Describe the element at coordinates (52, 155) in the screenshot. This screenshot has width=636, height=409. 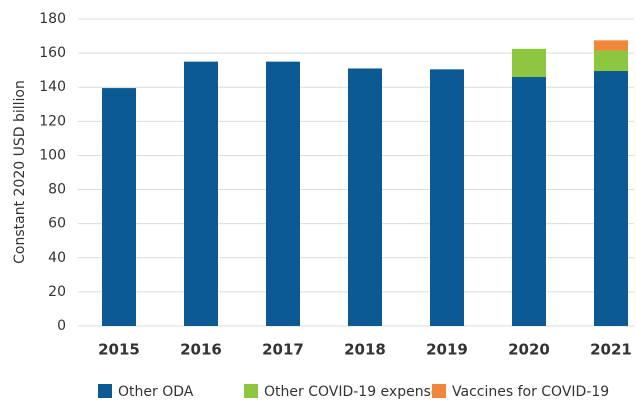
I see `y-tick-label: 100` at that location.